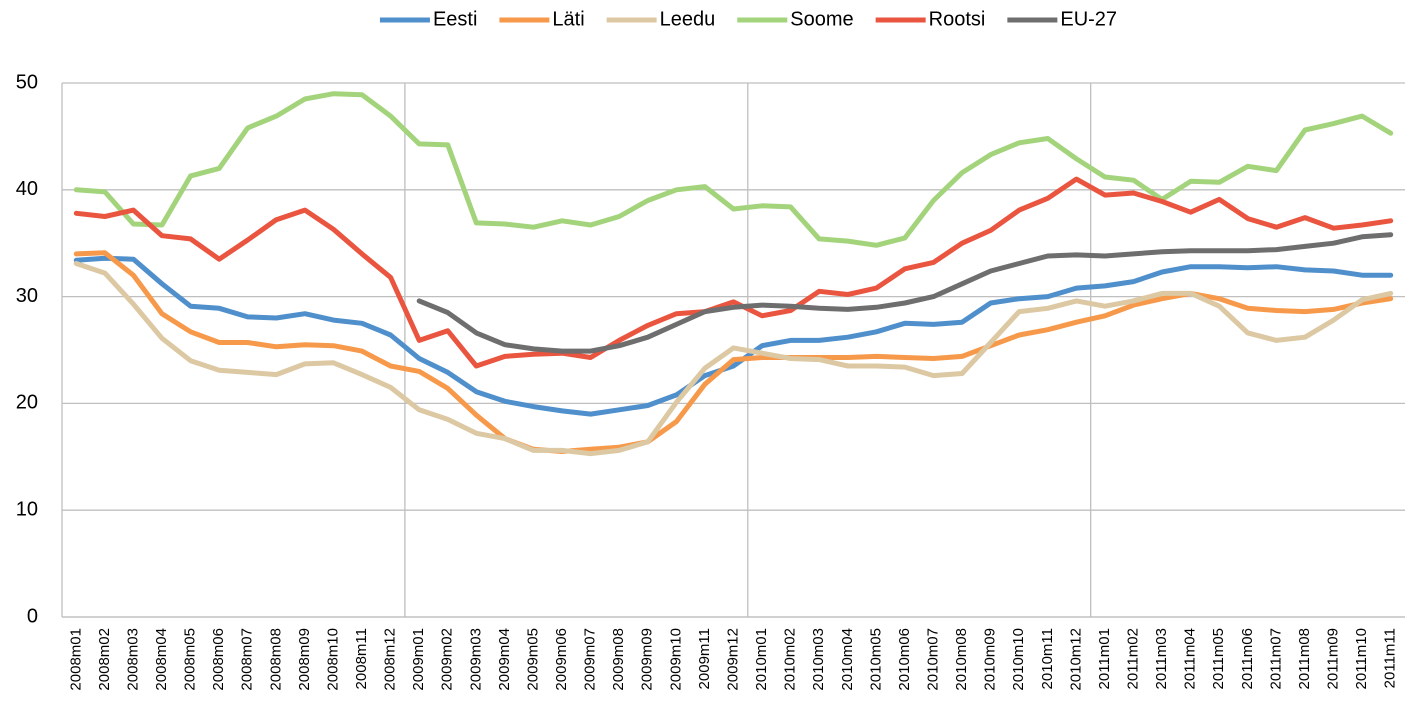  What do you see at coordinates (1161, 658) in the screenshot?
I see `x-tick-label: 2011m03` at bounding box center [1161, 658].